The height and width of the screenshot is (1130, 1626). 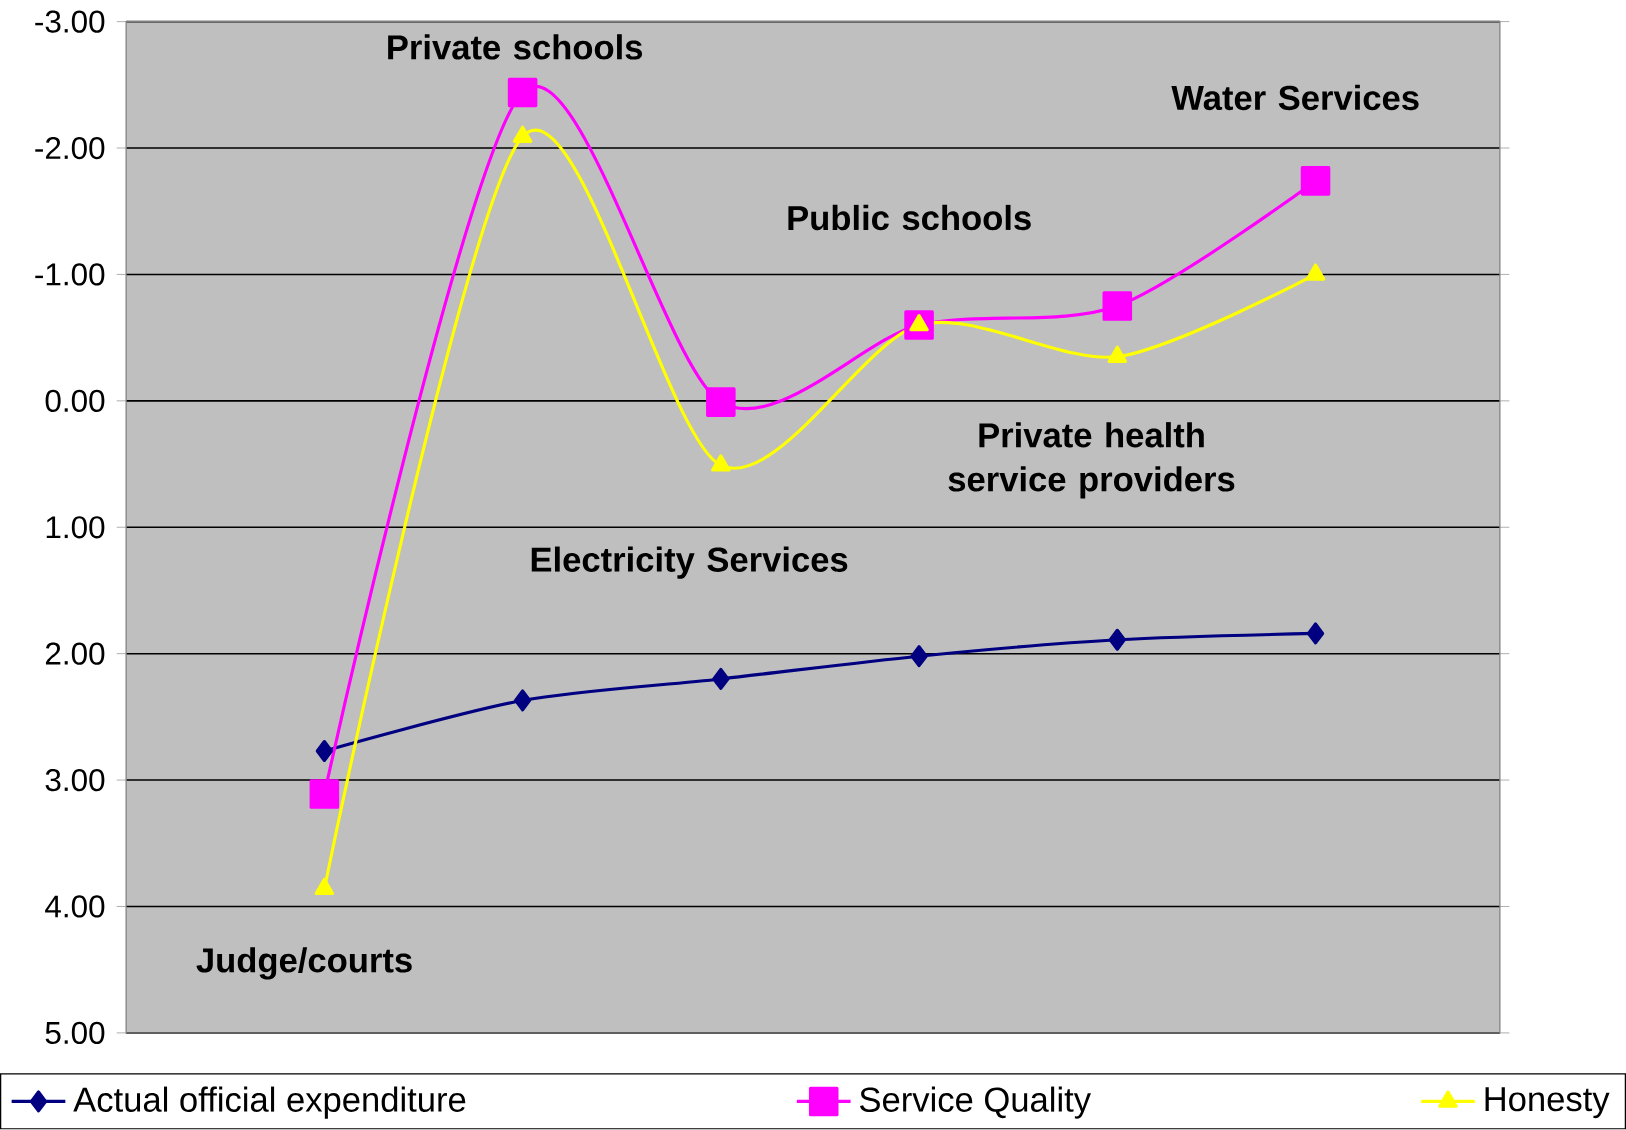 What do you see at coordinates (1091, 460) in the screenshot?
I see `x-tick-label: Private health service providers` at bounding box center [1091, 460].